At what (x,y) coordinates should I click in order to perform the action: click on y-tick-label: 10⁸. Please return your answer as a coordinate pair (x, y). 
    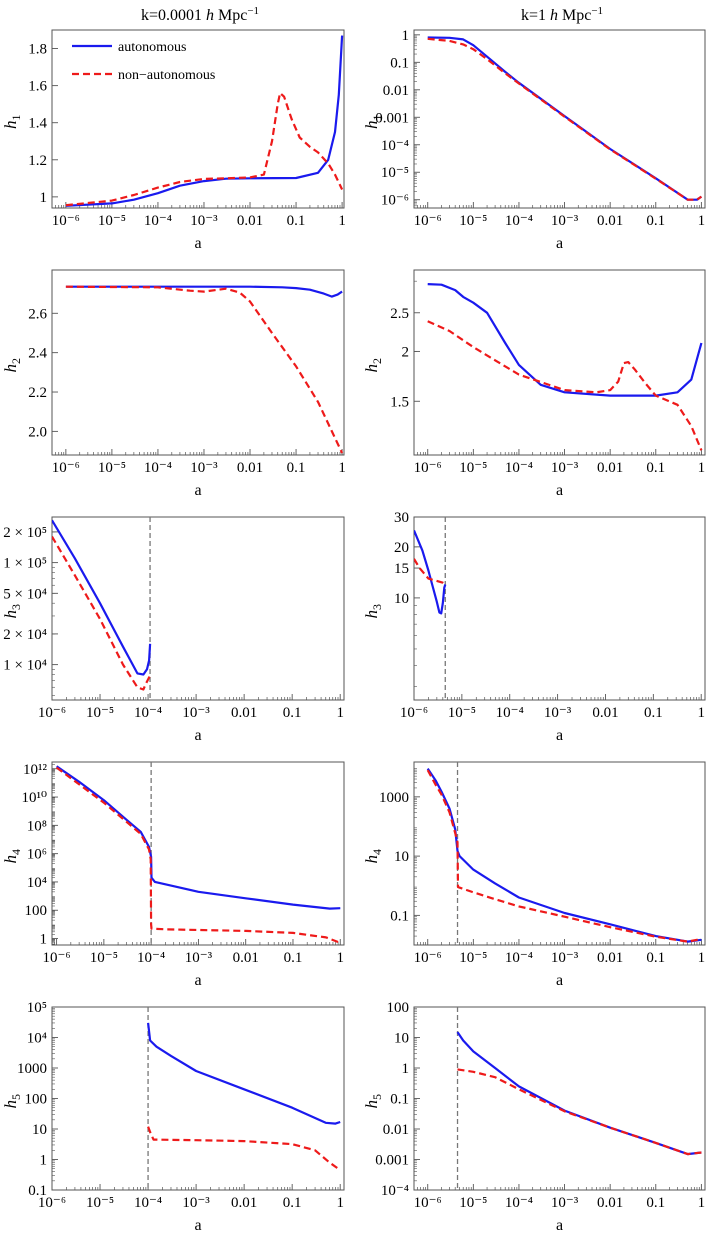
    Looking at the image, I should click on (37, 826).